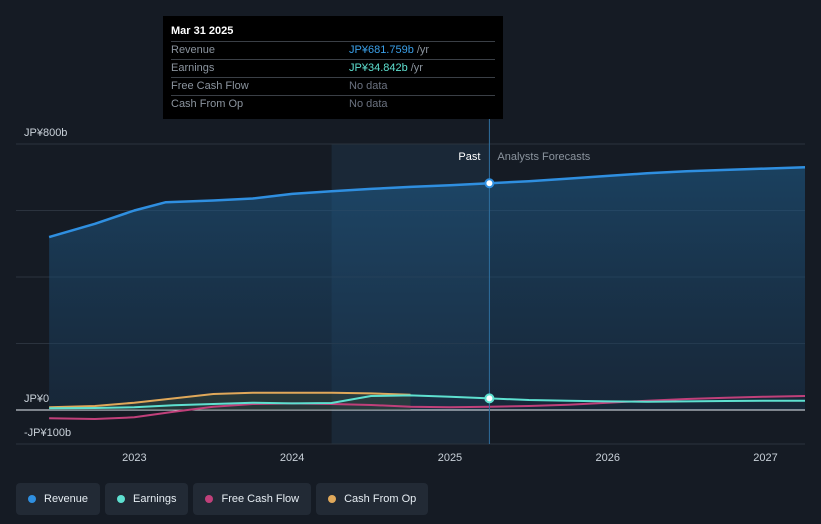 This screenshot has width=821, height=524. I want to click on tooltip-row-revenue: Revenue JP¥681.759b /yr, so click(333, 50).